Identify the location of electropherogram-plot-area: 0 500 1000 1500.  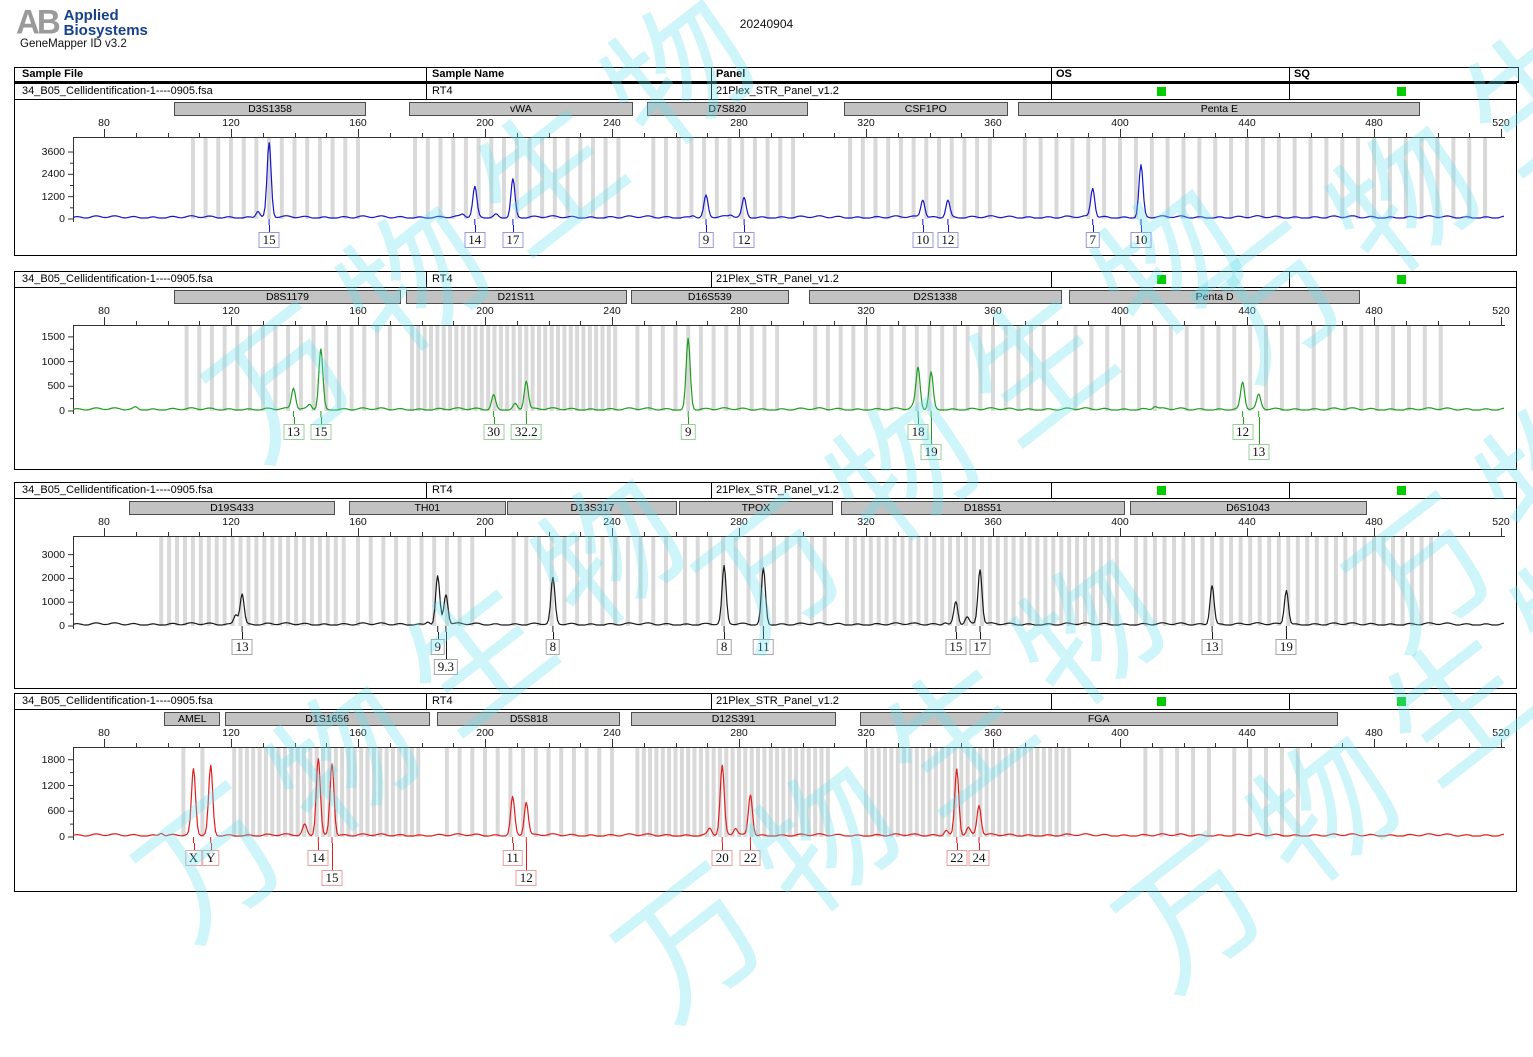
(765, 371).